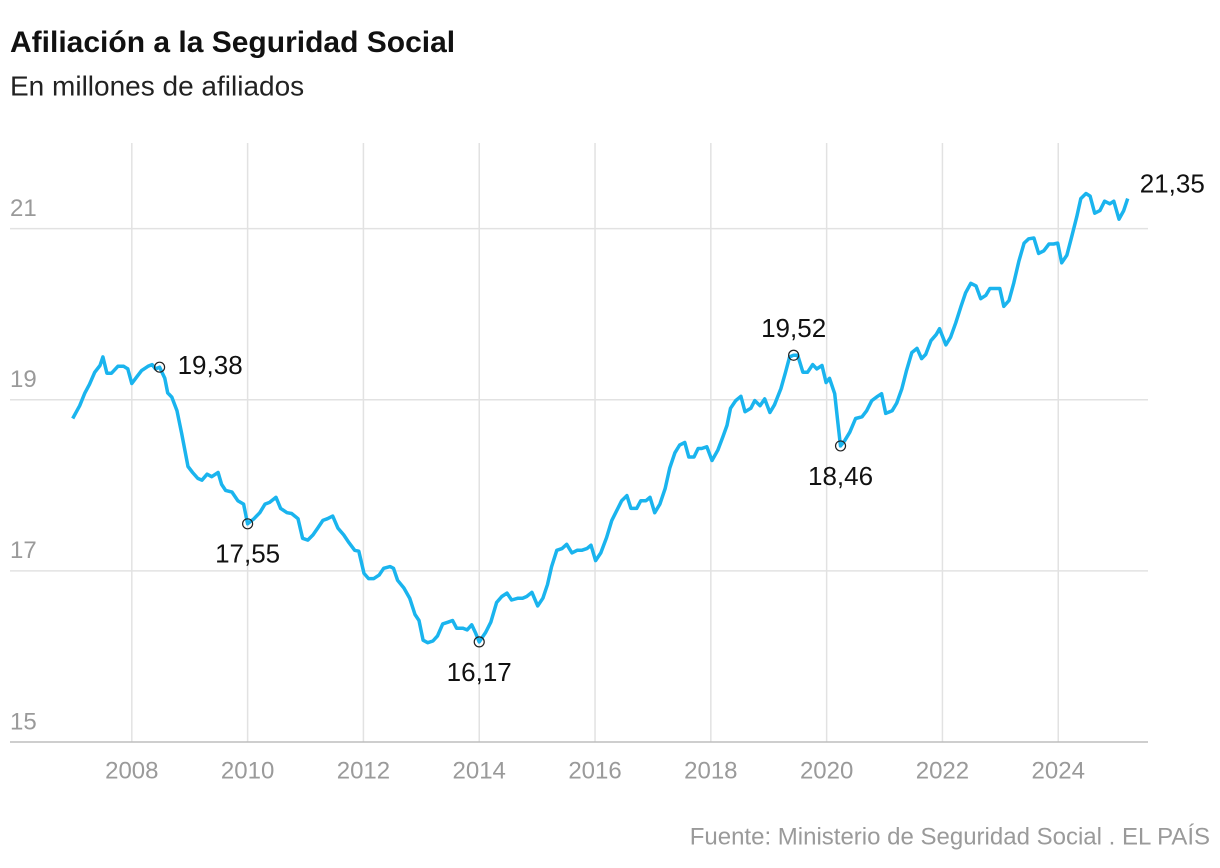 Image resolution: width=1220 pixels, height=868 pixels. What do you see at coordinates (210, 365) in the screenshot?
I see `annotation-label: 19,38` at bounding box center [210, 365].